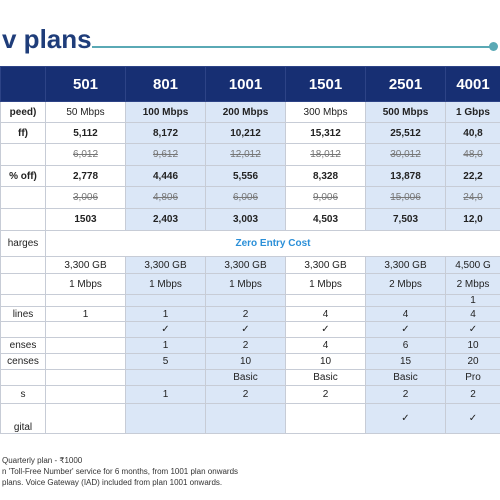 The image size is (500, 500). Describe the element at coordinates (165, 154) in the screenshot. I see `table-cell: 9,612` at that location.